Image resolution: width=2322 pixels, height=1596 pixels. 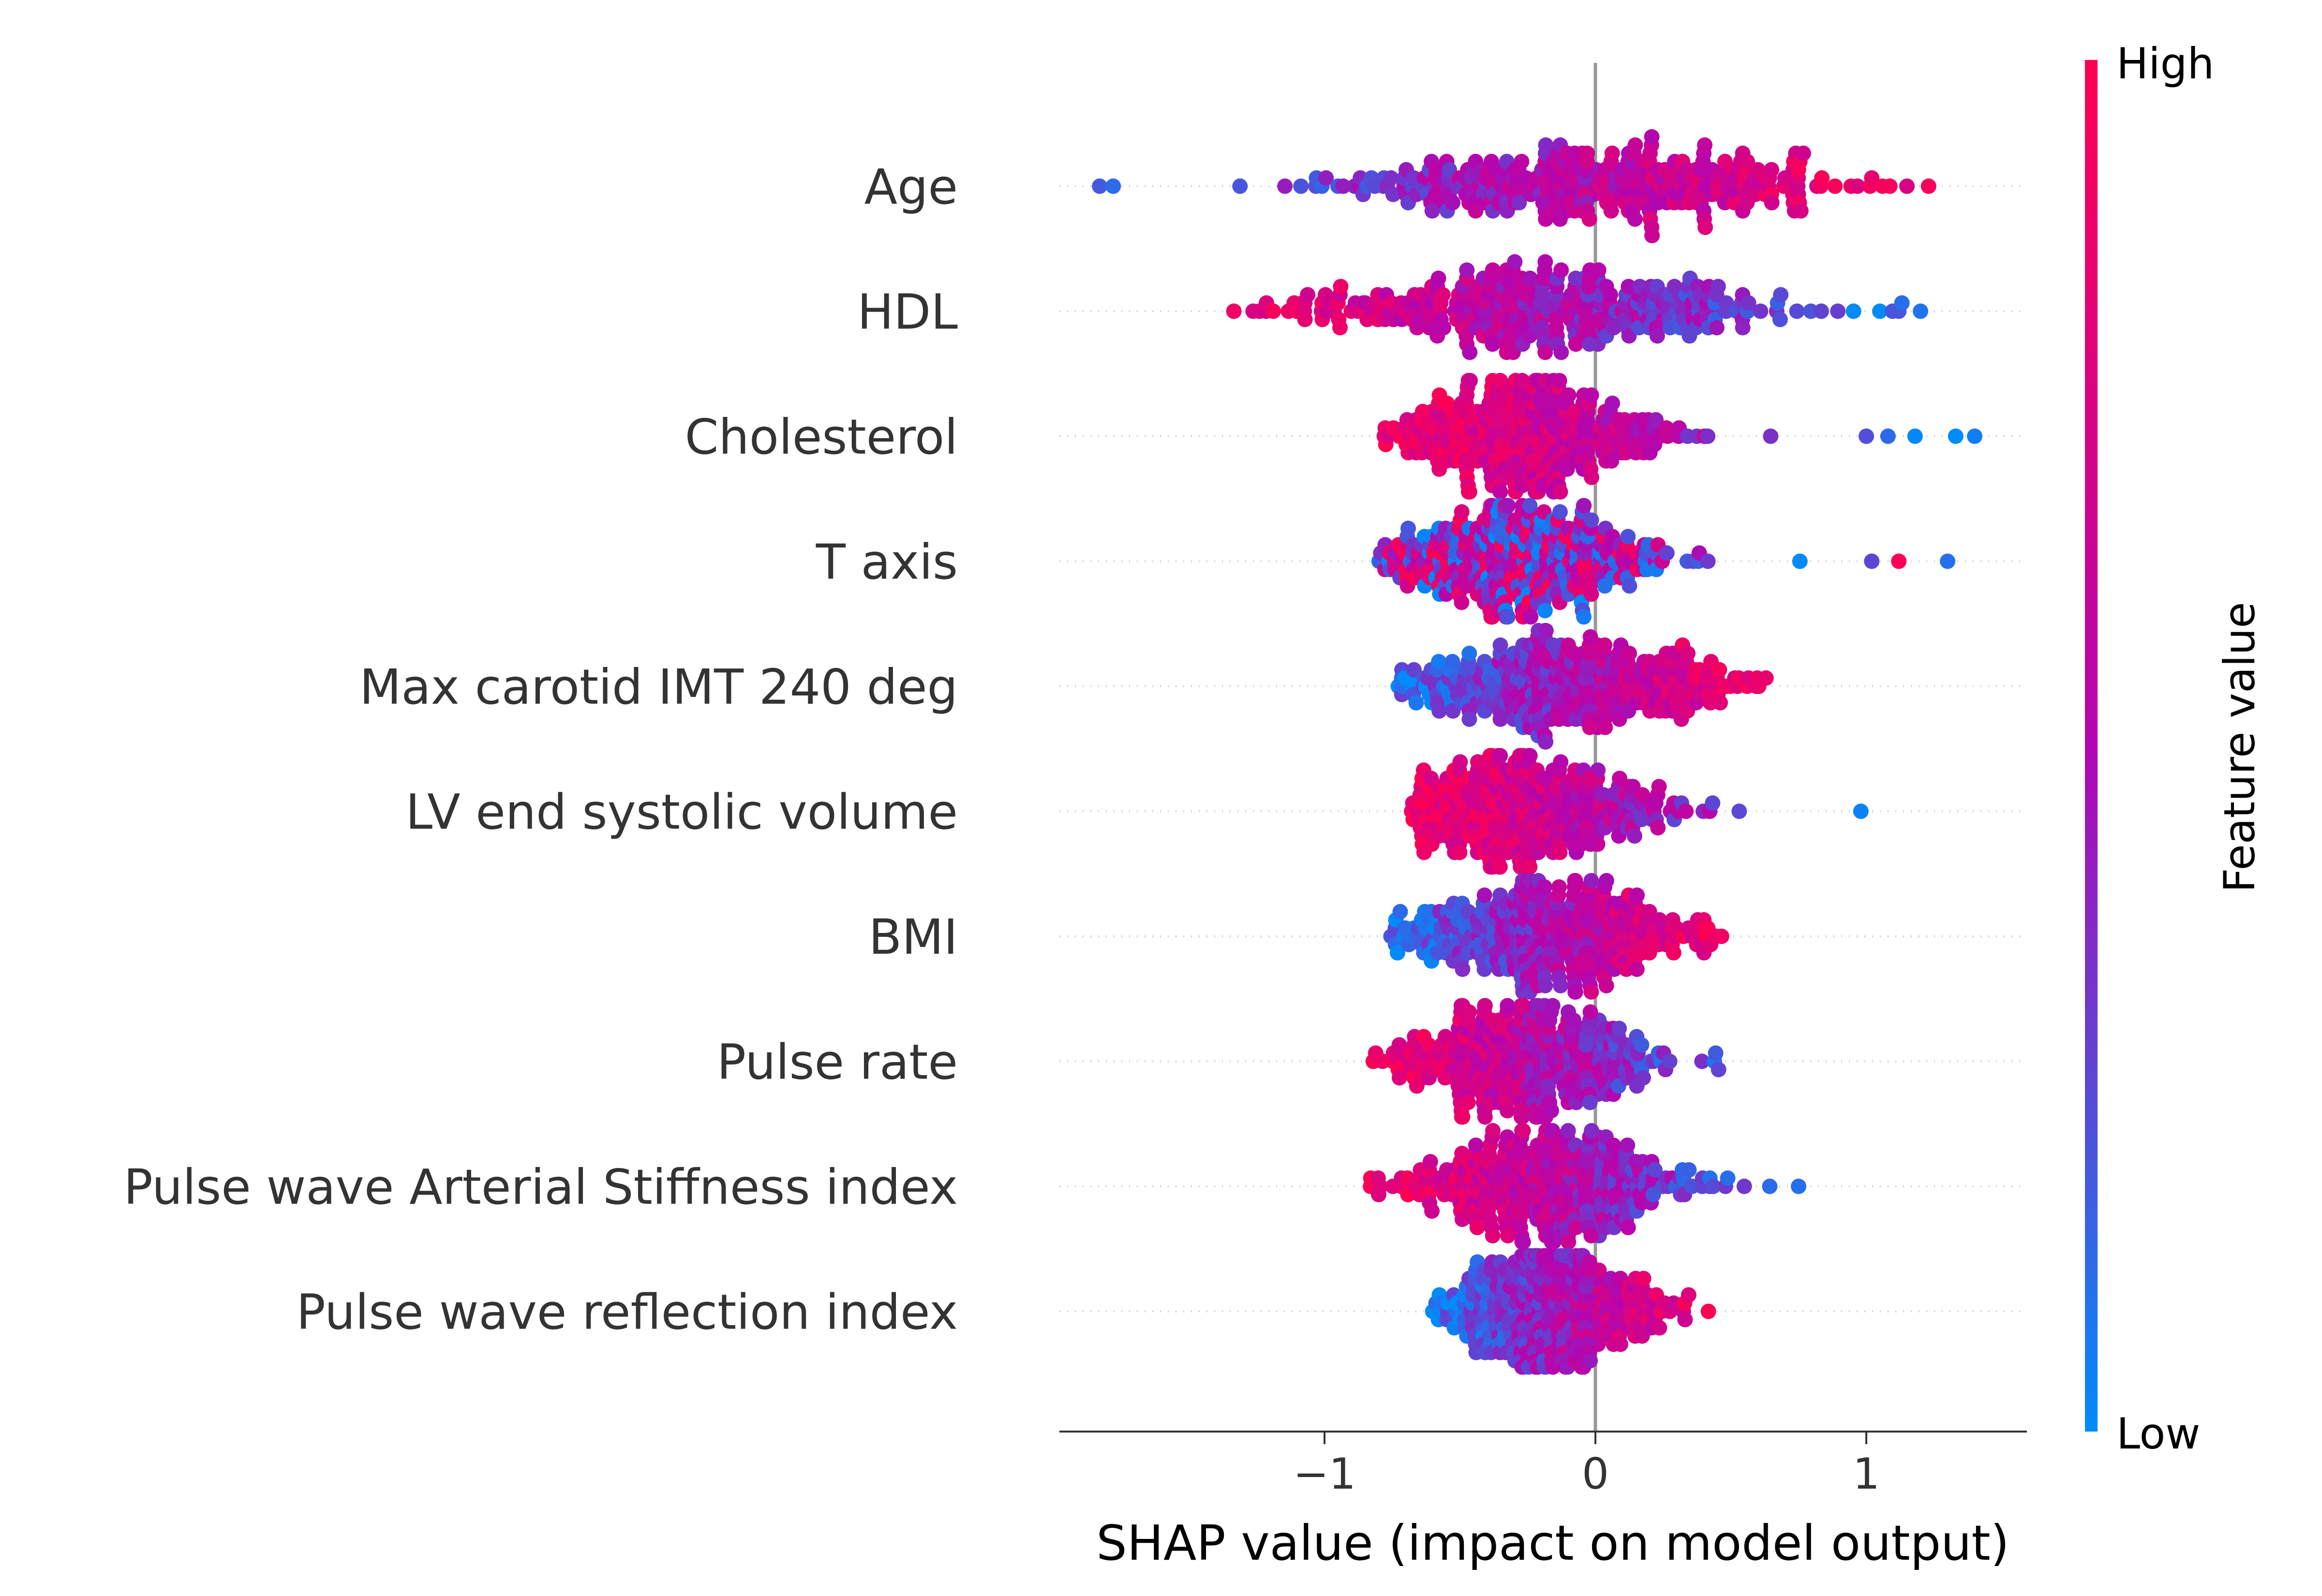 What do you see at coordinates (681, 812) in the screenshot?
I see `feature-label-lv-end-systolic-volume: LV end systolic volume` at bounding box center [681, 812].